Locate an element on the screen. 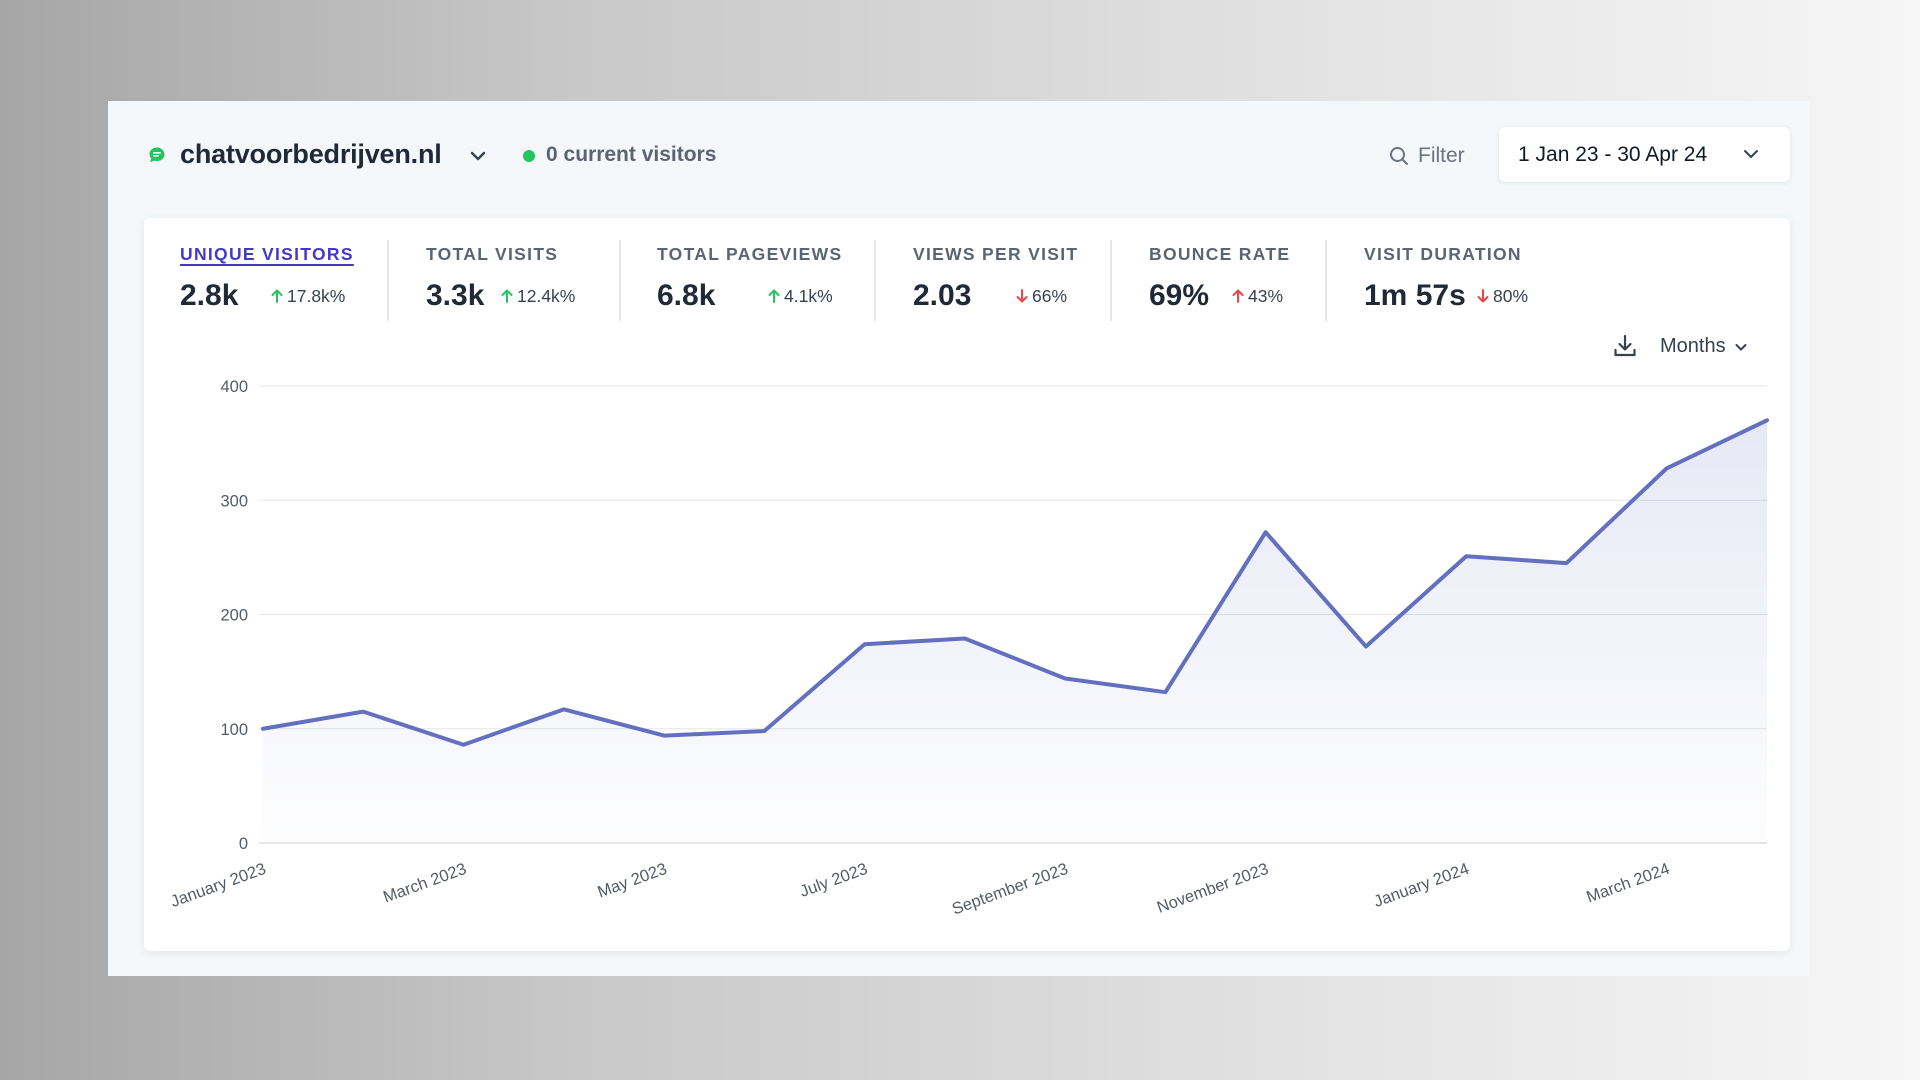  stat-label: VISIT DURATION is located at coordinates (1443, 254).